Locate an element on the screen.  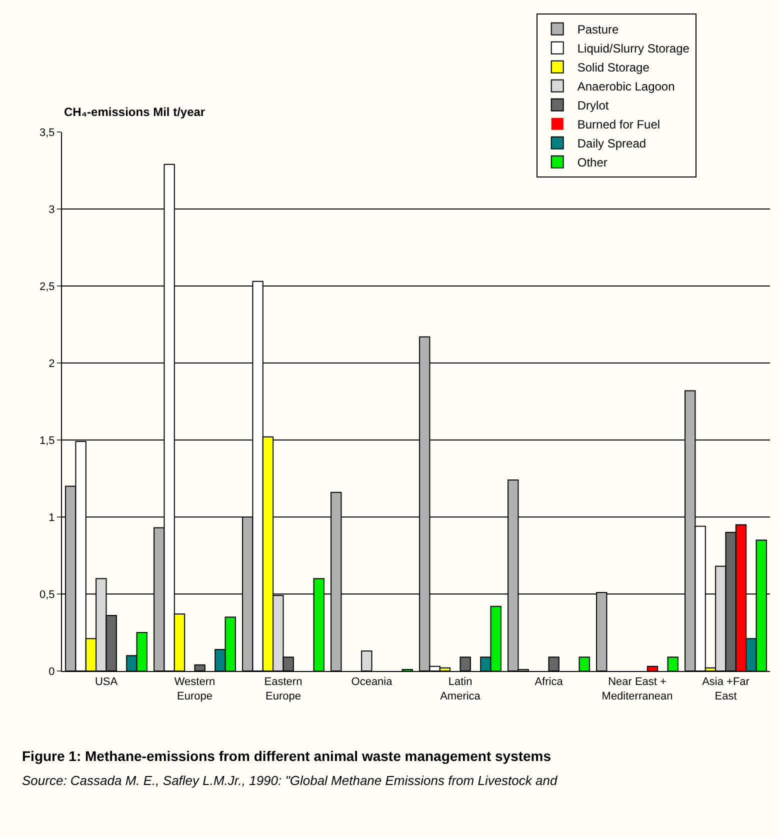
legend-label: Liquid/Slurry Storage is located at coordinates (633, 49).